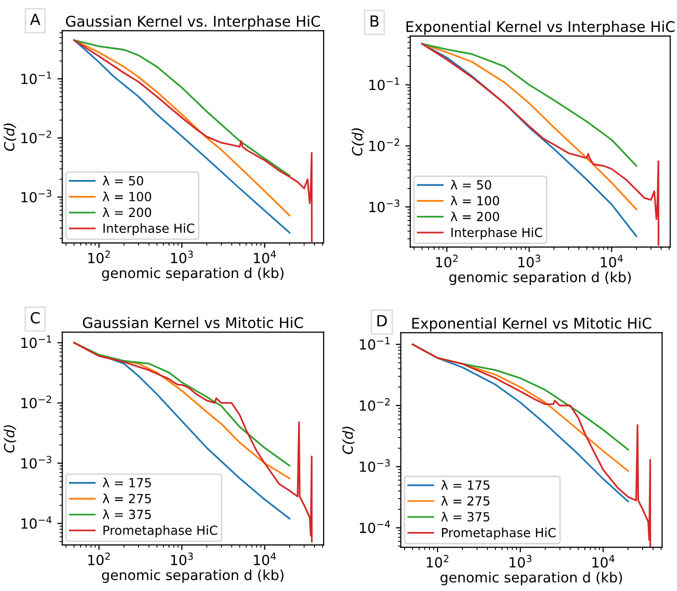 The width and height of the screenshot is (677, 591). What do you see at coordinates (374, 21) in the screenshot?
I see `text: B` at bounding box center [374, 21].